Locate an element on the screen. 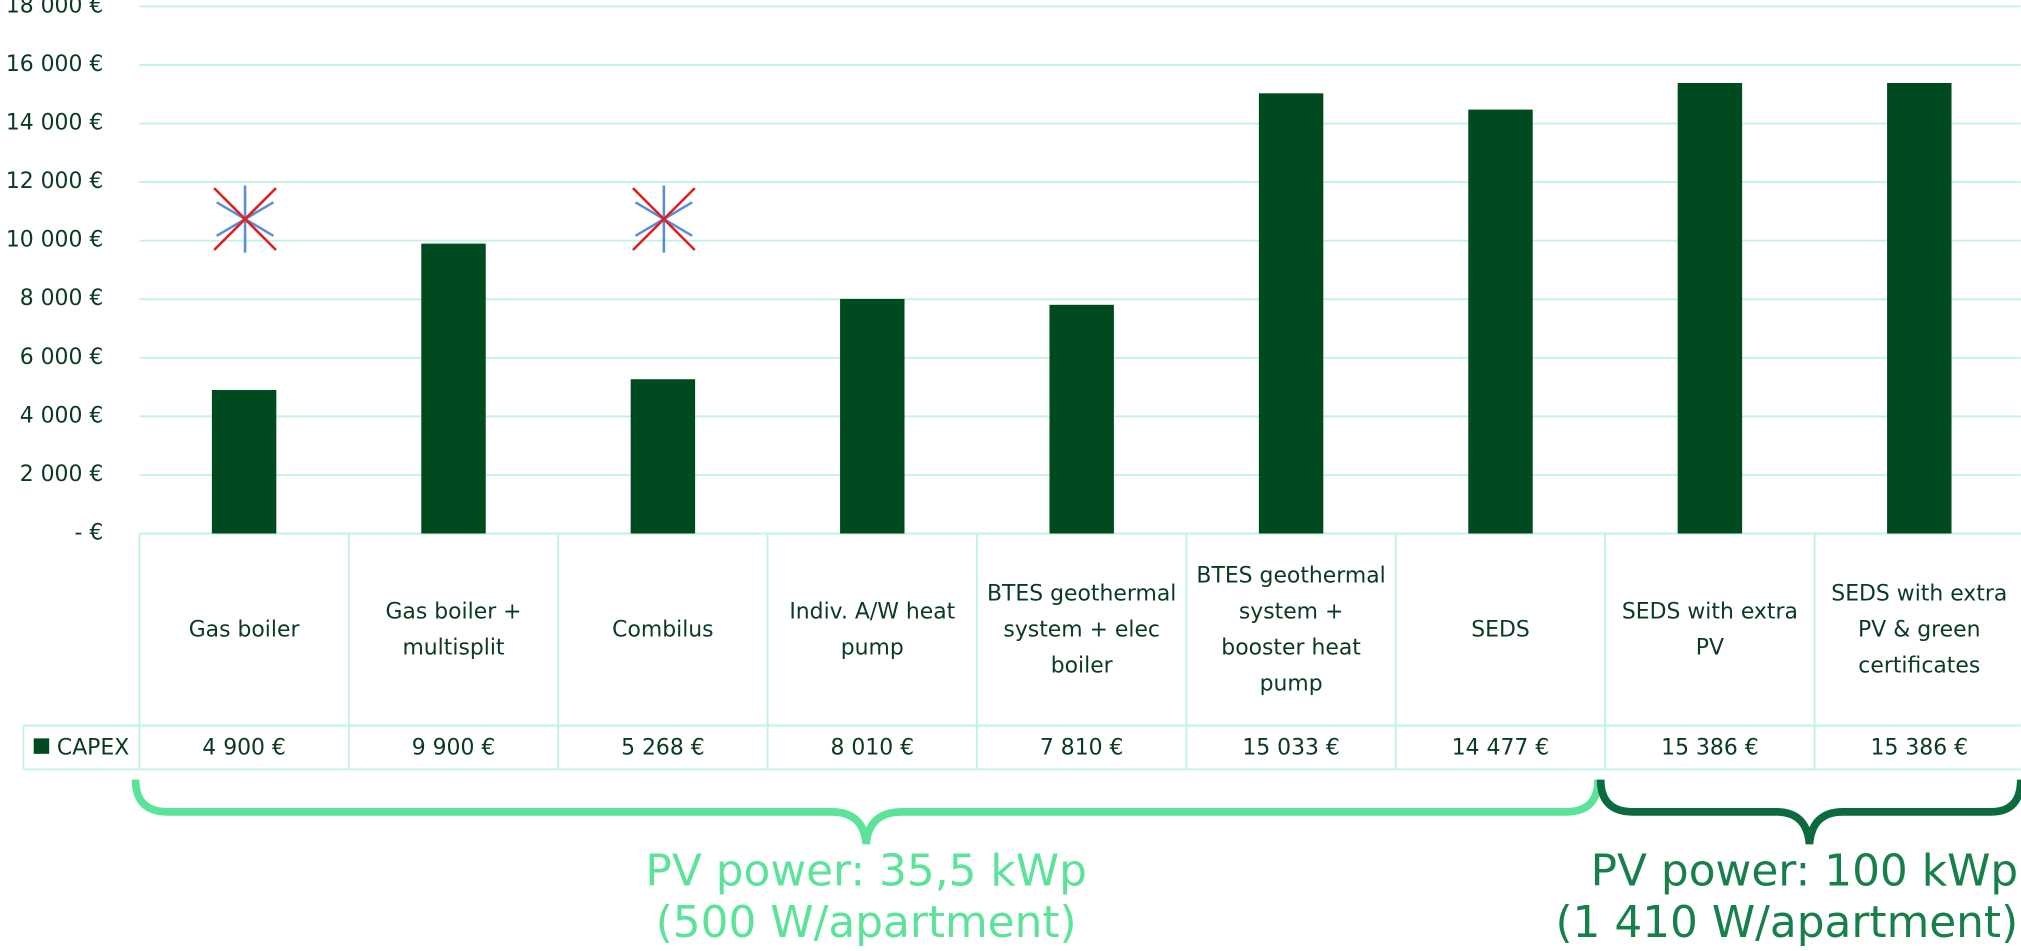 The width and height of the screenshot is (2021, 951). data-label: 9 900 € is located at coordinates (454, 748).